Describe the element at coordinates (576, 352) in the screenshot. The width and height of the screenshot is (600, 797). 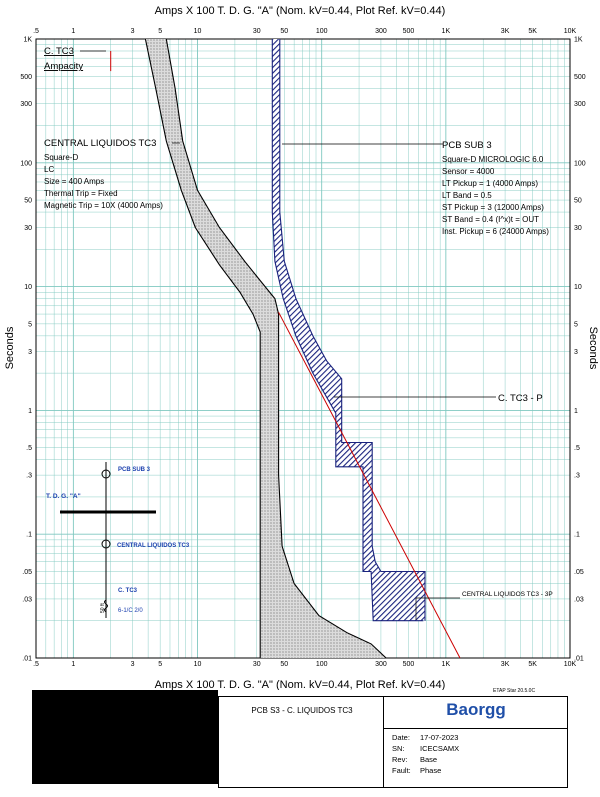
I see `y-tick-label-right: 3` at that location.